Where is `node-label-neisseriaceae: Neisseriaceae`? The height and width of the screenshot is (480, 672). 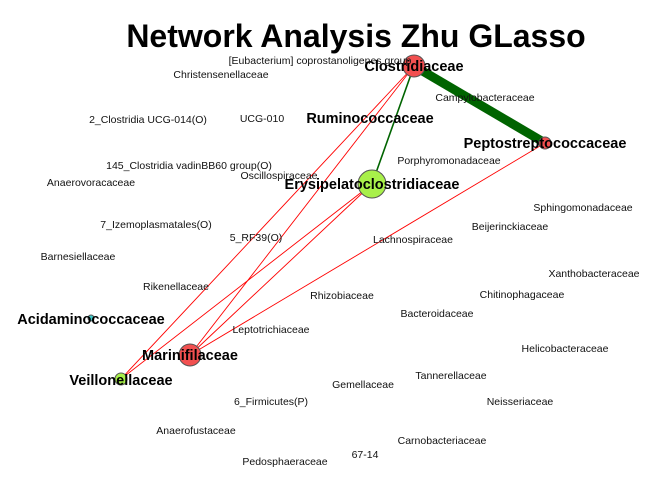
node-label-neisseriaceae: Neisseriaceae is located at coordinates (520, 402).